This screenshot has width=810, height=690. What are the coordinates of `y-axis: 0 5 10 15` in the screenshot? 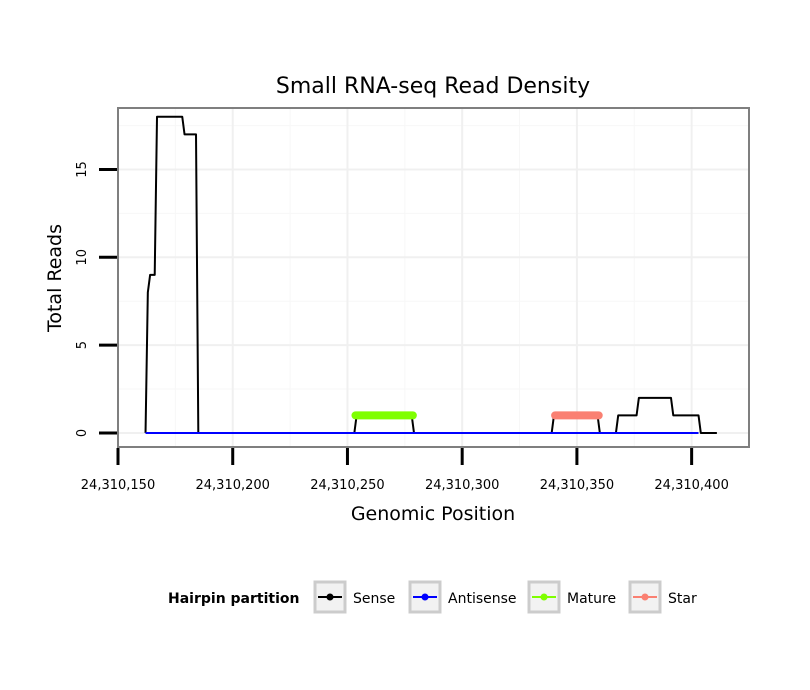 It's located at (96, 299).